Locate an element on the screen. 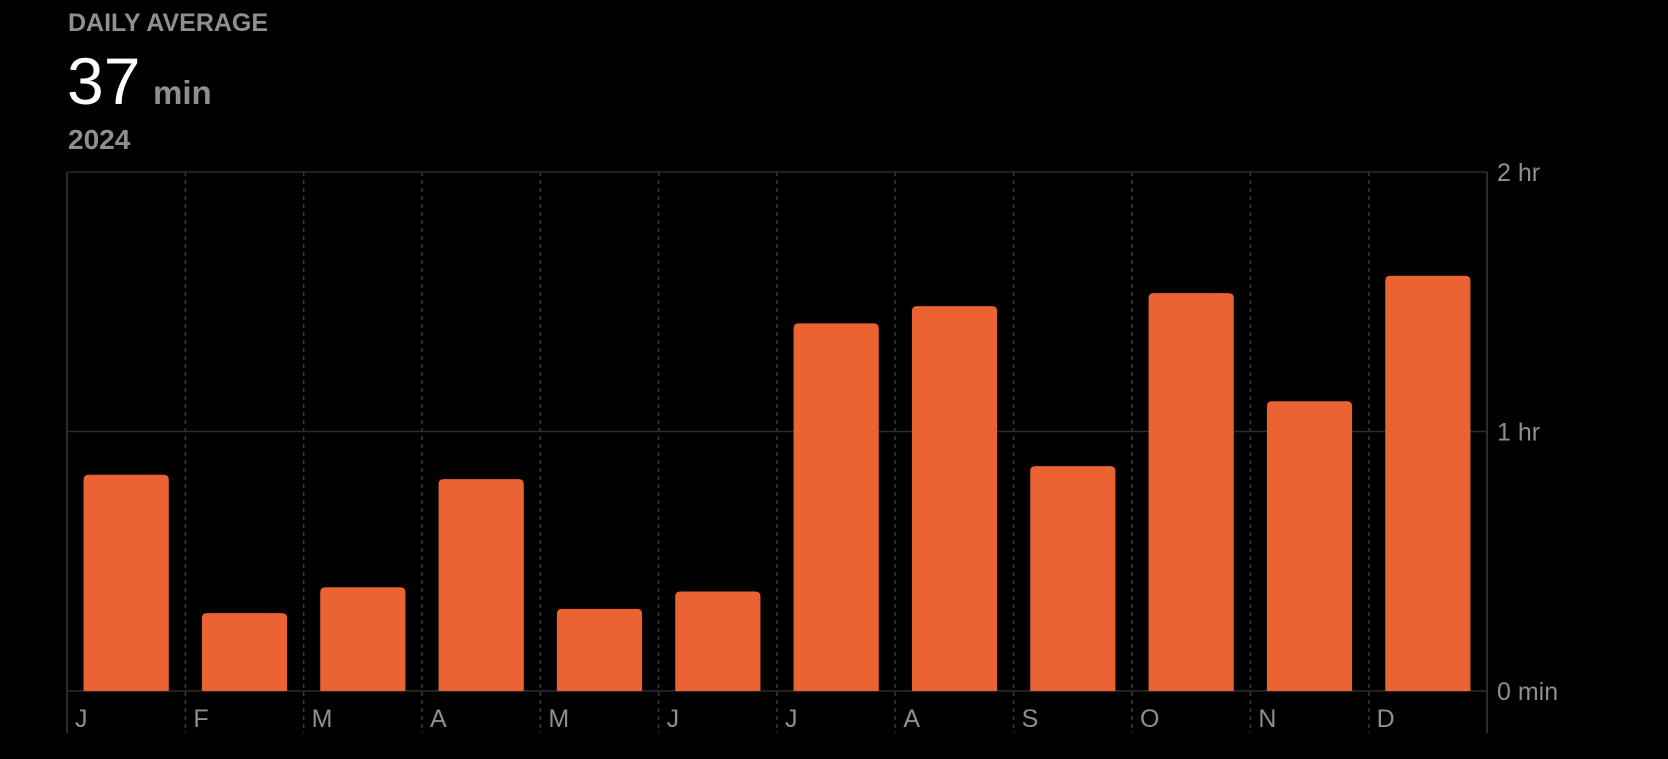  x-tick-label: S is located at coordinates (1030, 719).